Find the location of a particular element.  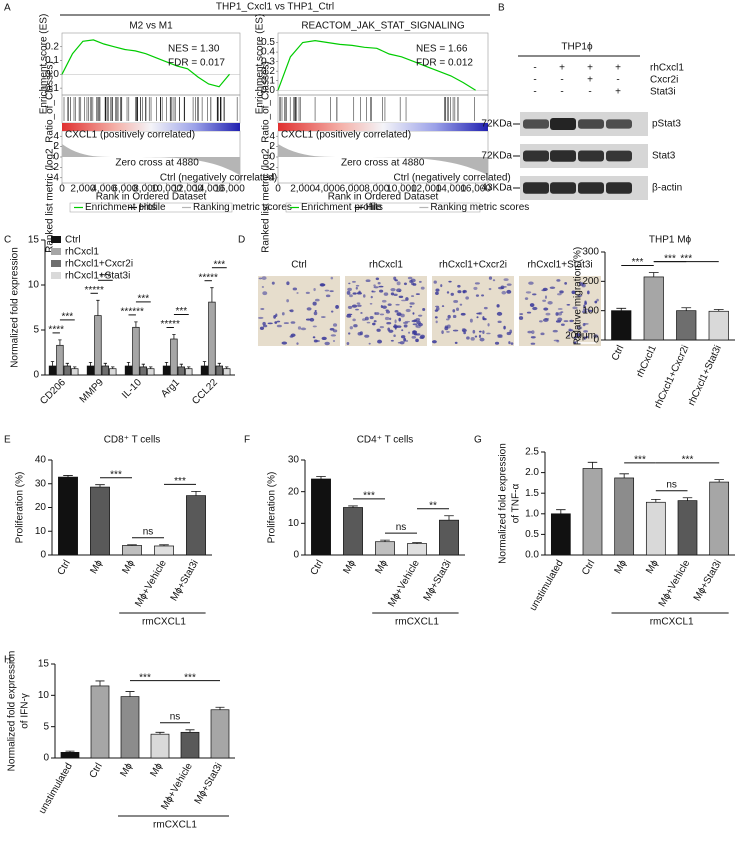

rank-tick-label: 16,000 is located at coordinates (229, 189).